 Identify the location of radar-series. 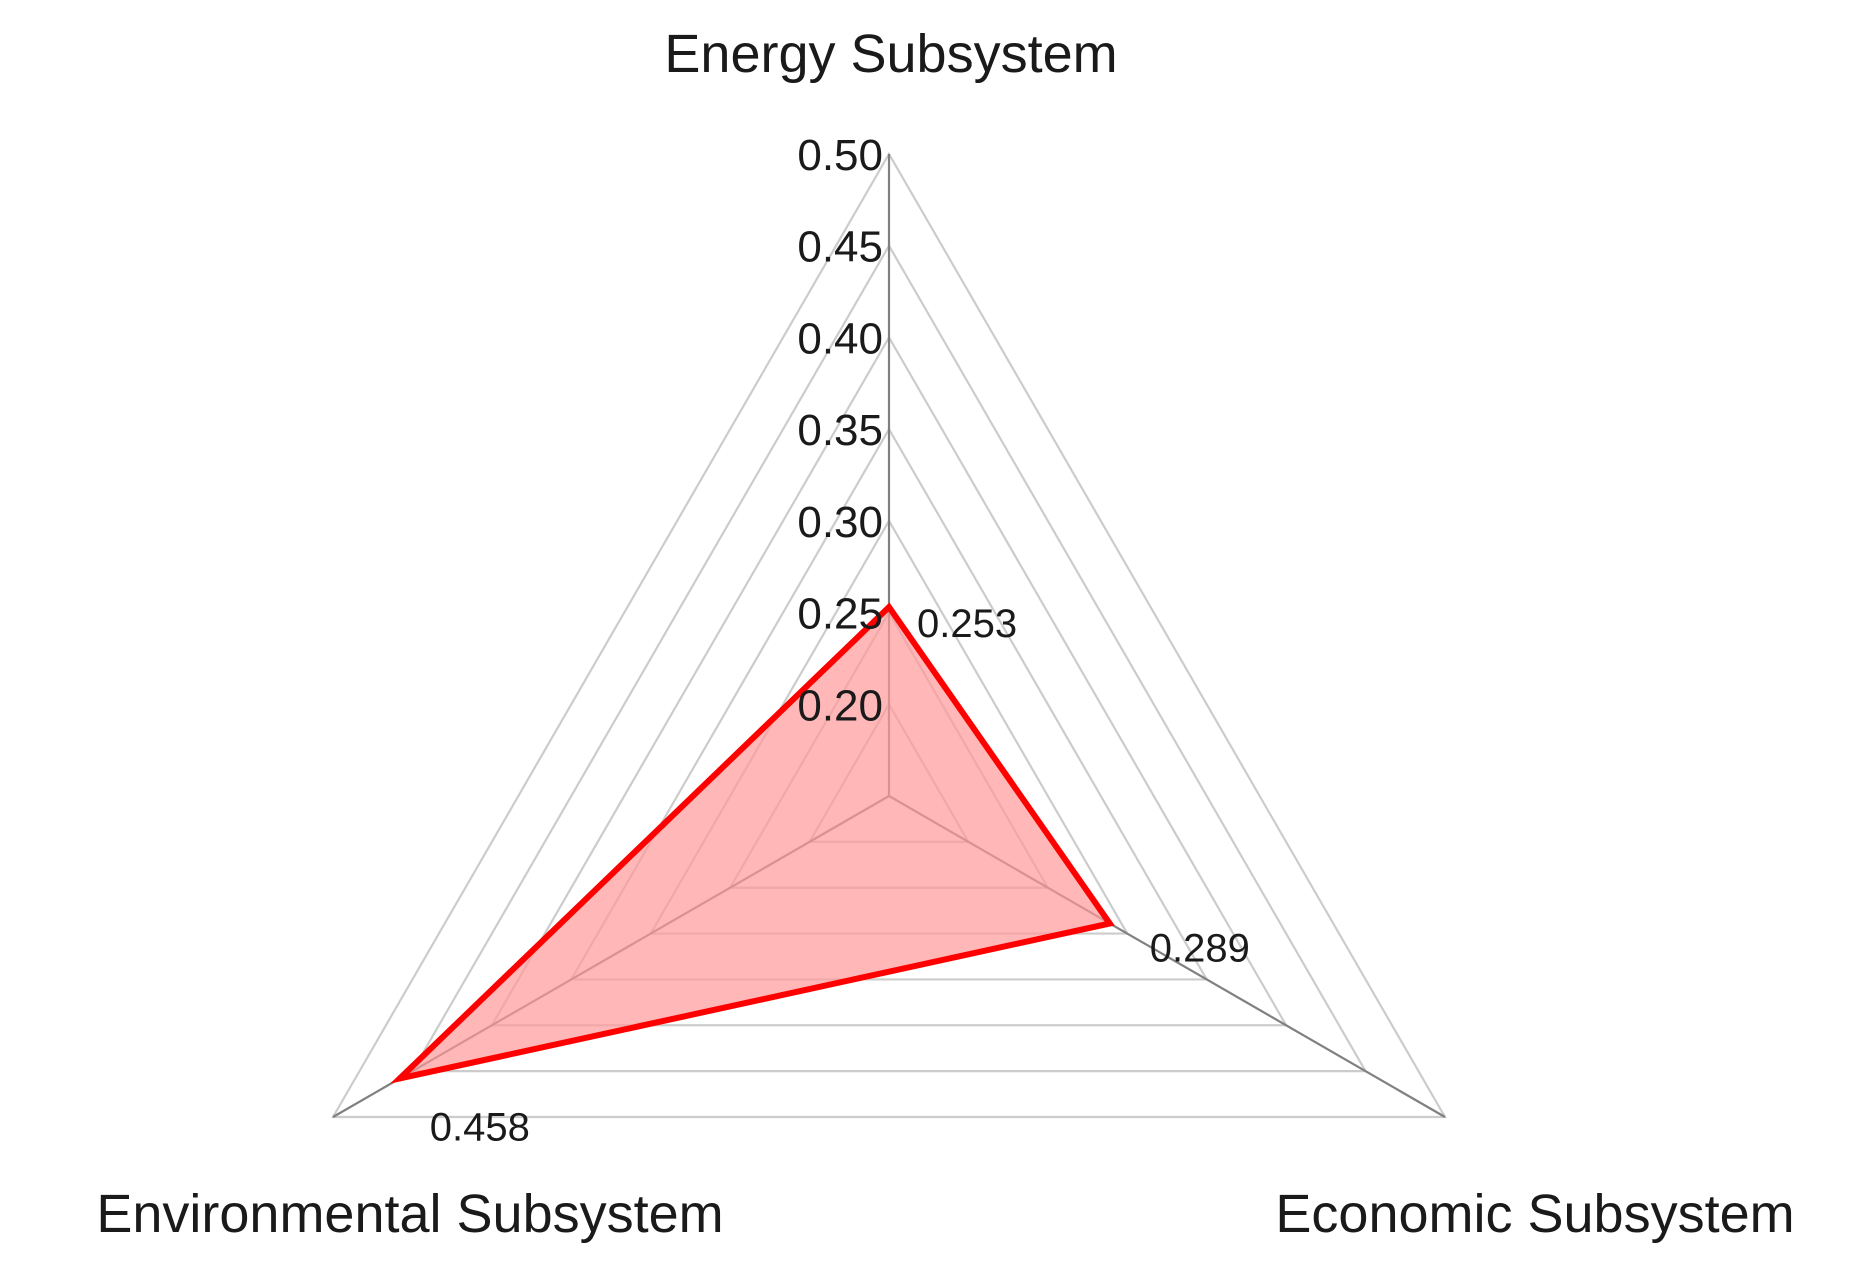
(752, 843).